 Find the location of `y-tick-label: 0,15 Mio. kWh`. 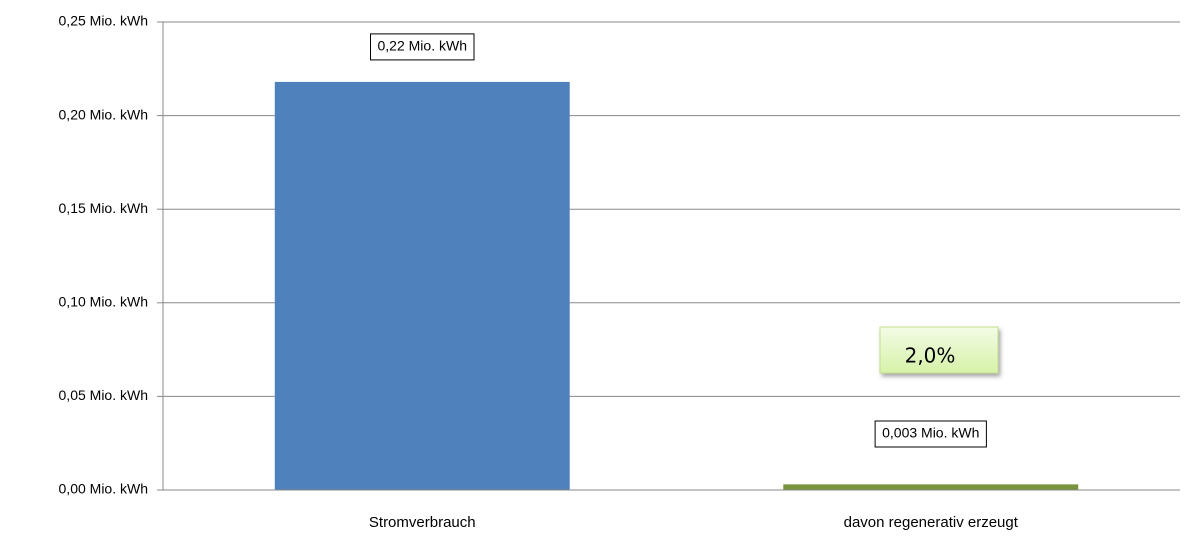

y-tick-label: 0,15 Mio. kWh is located at coordinates (103, 208).